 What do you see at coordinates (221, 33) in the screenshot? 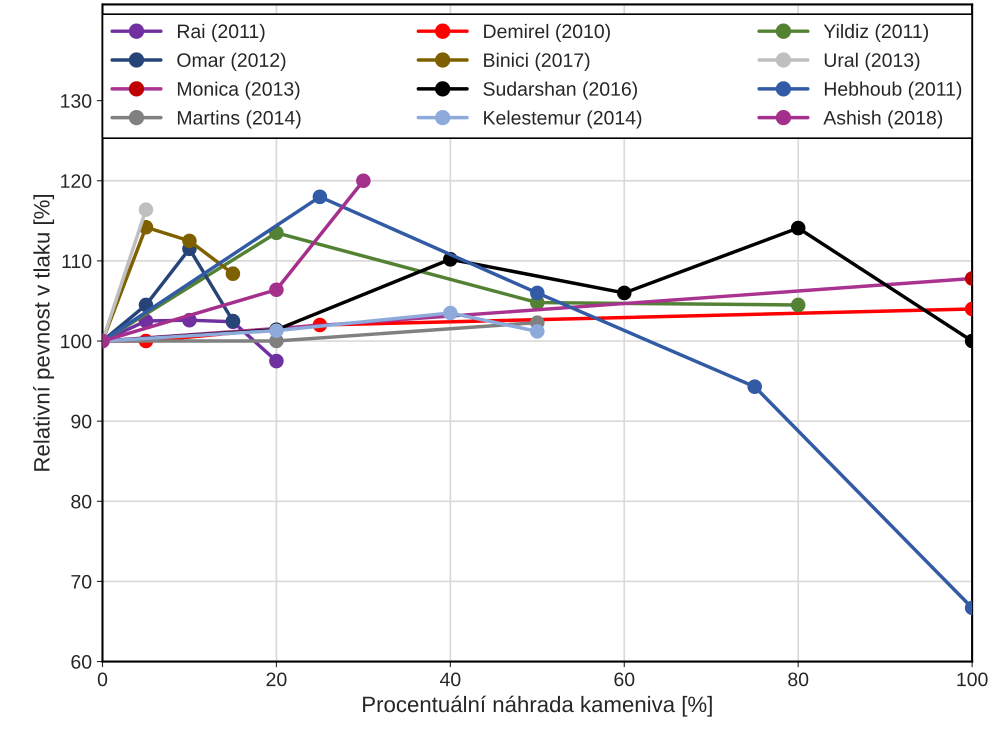
I see `legend-label: Rai (2011)` at bounding box center [221, 33].